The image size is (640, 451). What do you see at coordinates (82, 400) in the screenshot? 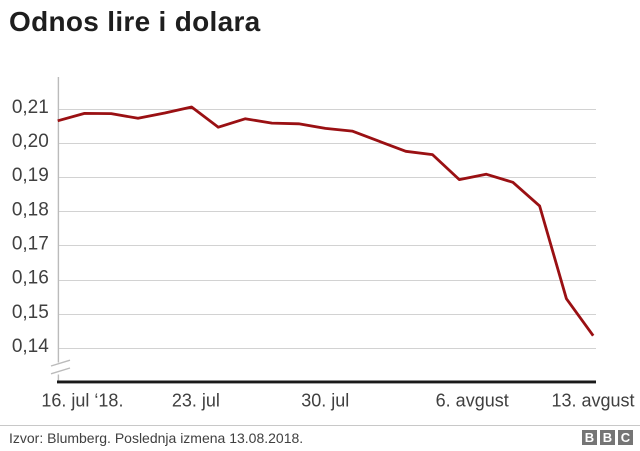
I see `svg-text: 16. jul ‘18.` at bounding box center [82, 400].